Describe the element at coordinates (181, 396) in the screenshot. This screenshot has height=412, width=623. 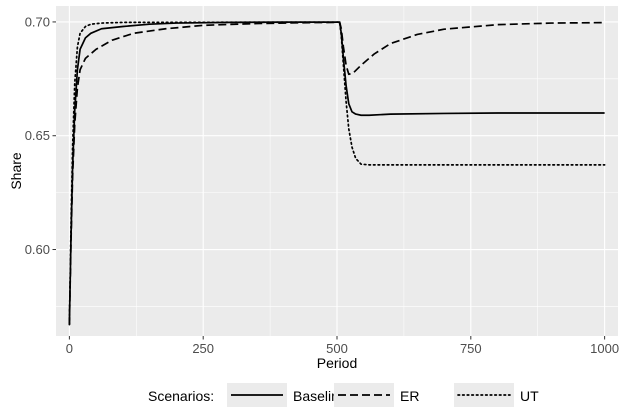
I see `legend-title: Scenarios:` at that location.